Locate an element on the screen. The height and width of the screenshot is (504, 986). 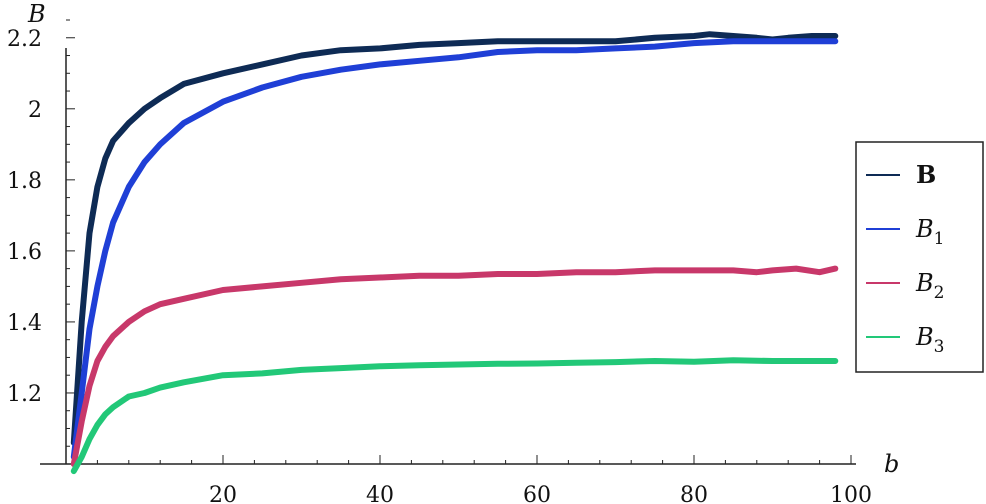
x-axis-ticks: 20 40 60 80 100 is located at coordinates (484, 479).